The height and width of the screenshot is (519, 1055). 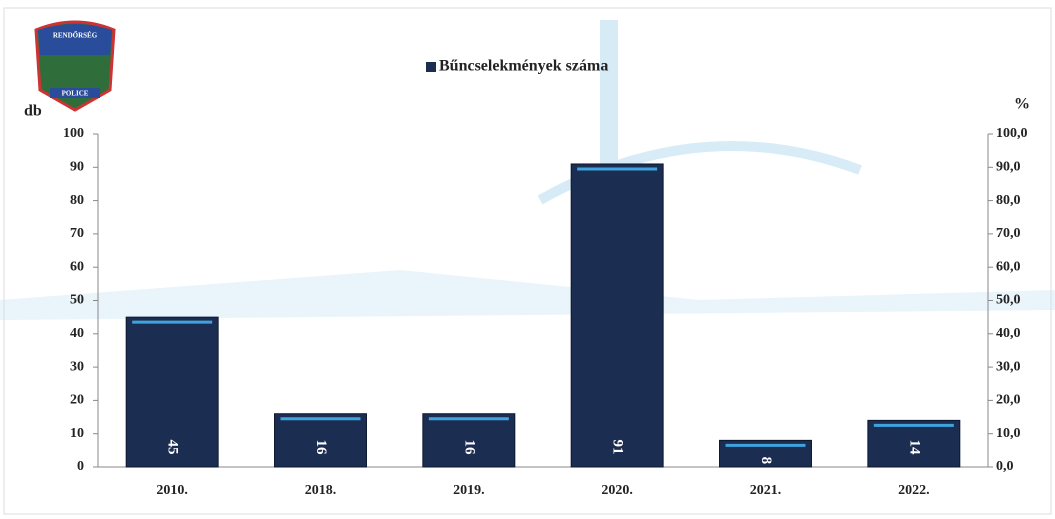 I want to click on x-tick-label: 2010., so click(x=172, y=490).